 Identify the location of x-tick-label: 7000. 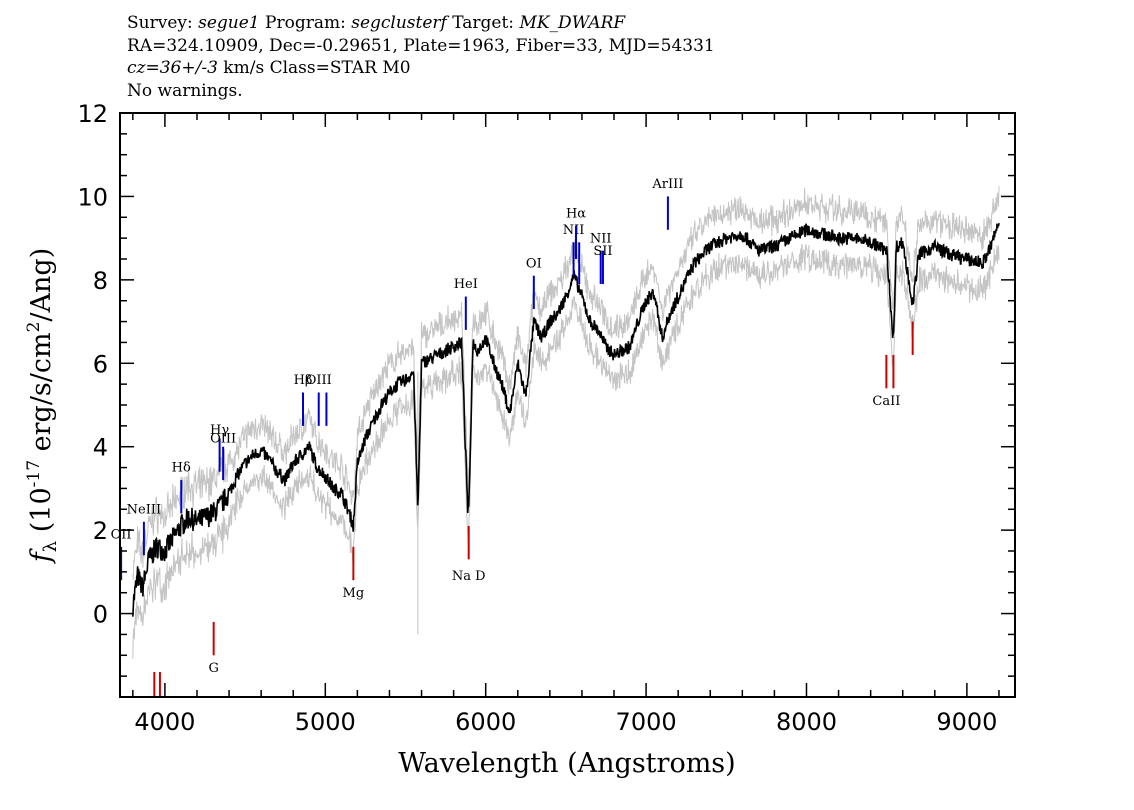
(646, 722).